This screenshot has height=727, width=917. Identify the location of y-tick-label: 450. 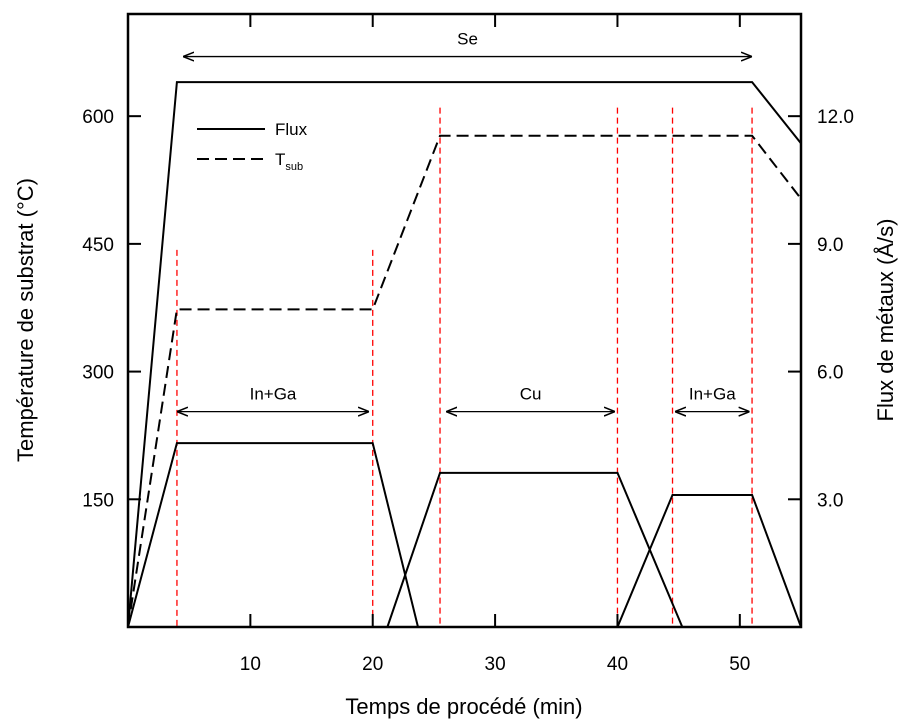
(98, 245).